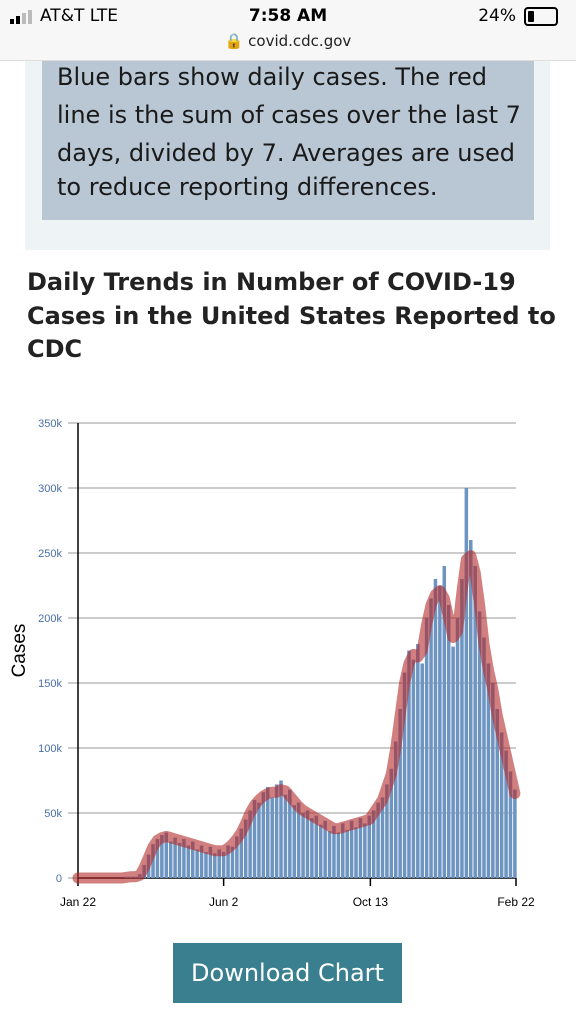  What do you see at coordinates (287, 973) in the screenshot?
I see `download-button: Download Chart` at bounding box center [287, 973].